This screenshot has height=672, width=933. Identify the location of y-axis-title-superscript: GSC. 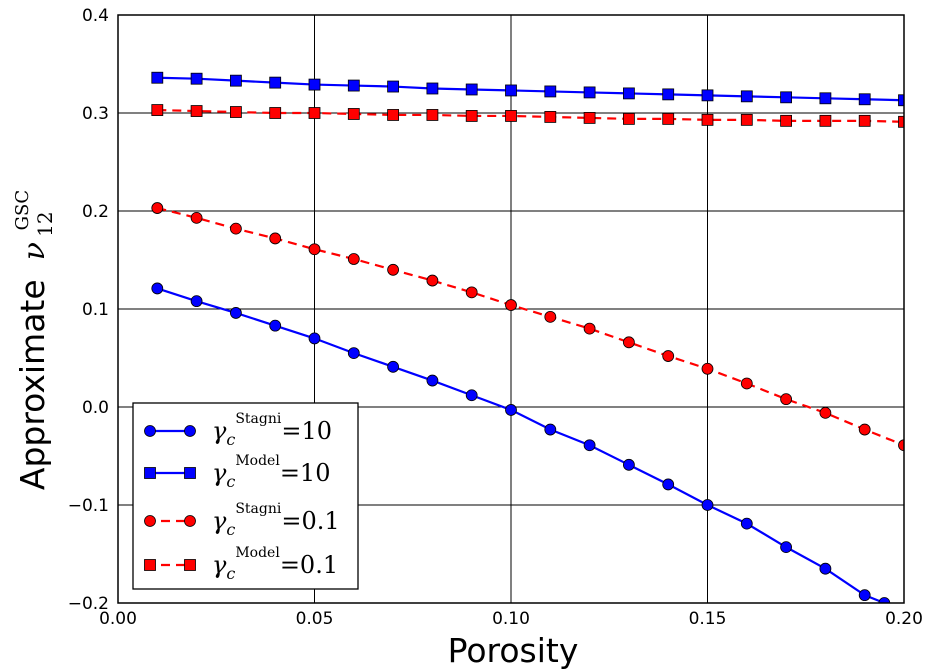
(22, 210).